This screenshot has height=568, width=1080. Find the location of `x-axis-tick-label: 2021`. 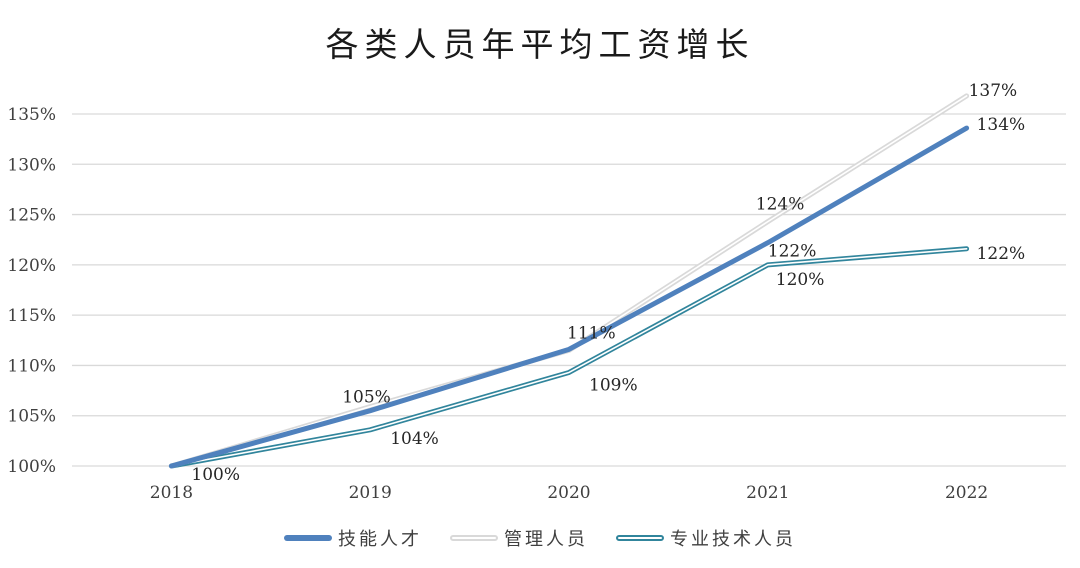

x-axis-tick-label: 2021 is located at coordinates (767, 493).